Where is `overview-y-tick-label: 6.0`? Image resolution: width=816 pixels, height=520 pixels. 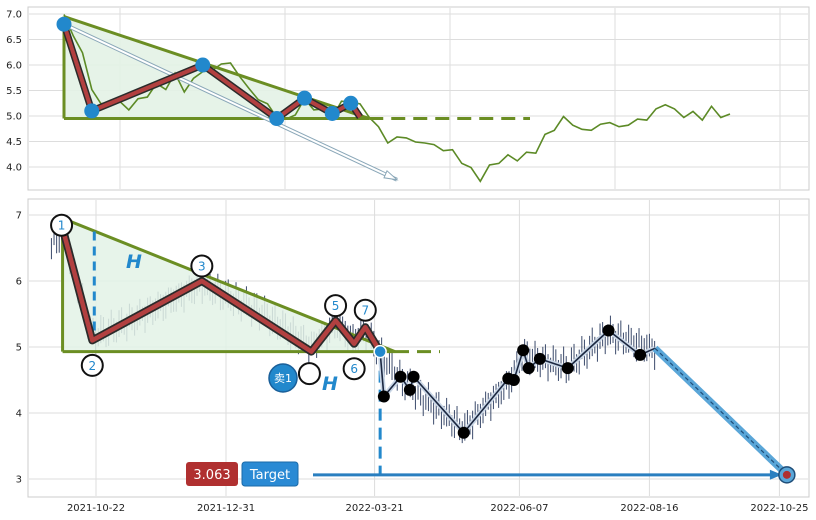
overview-y-tick-label: 6.0 is located at coordinates (14, 66).